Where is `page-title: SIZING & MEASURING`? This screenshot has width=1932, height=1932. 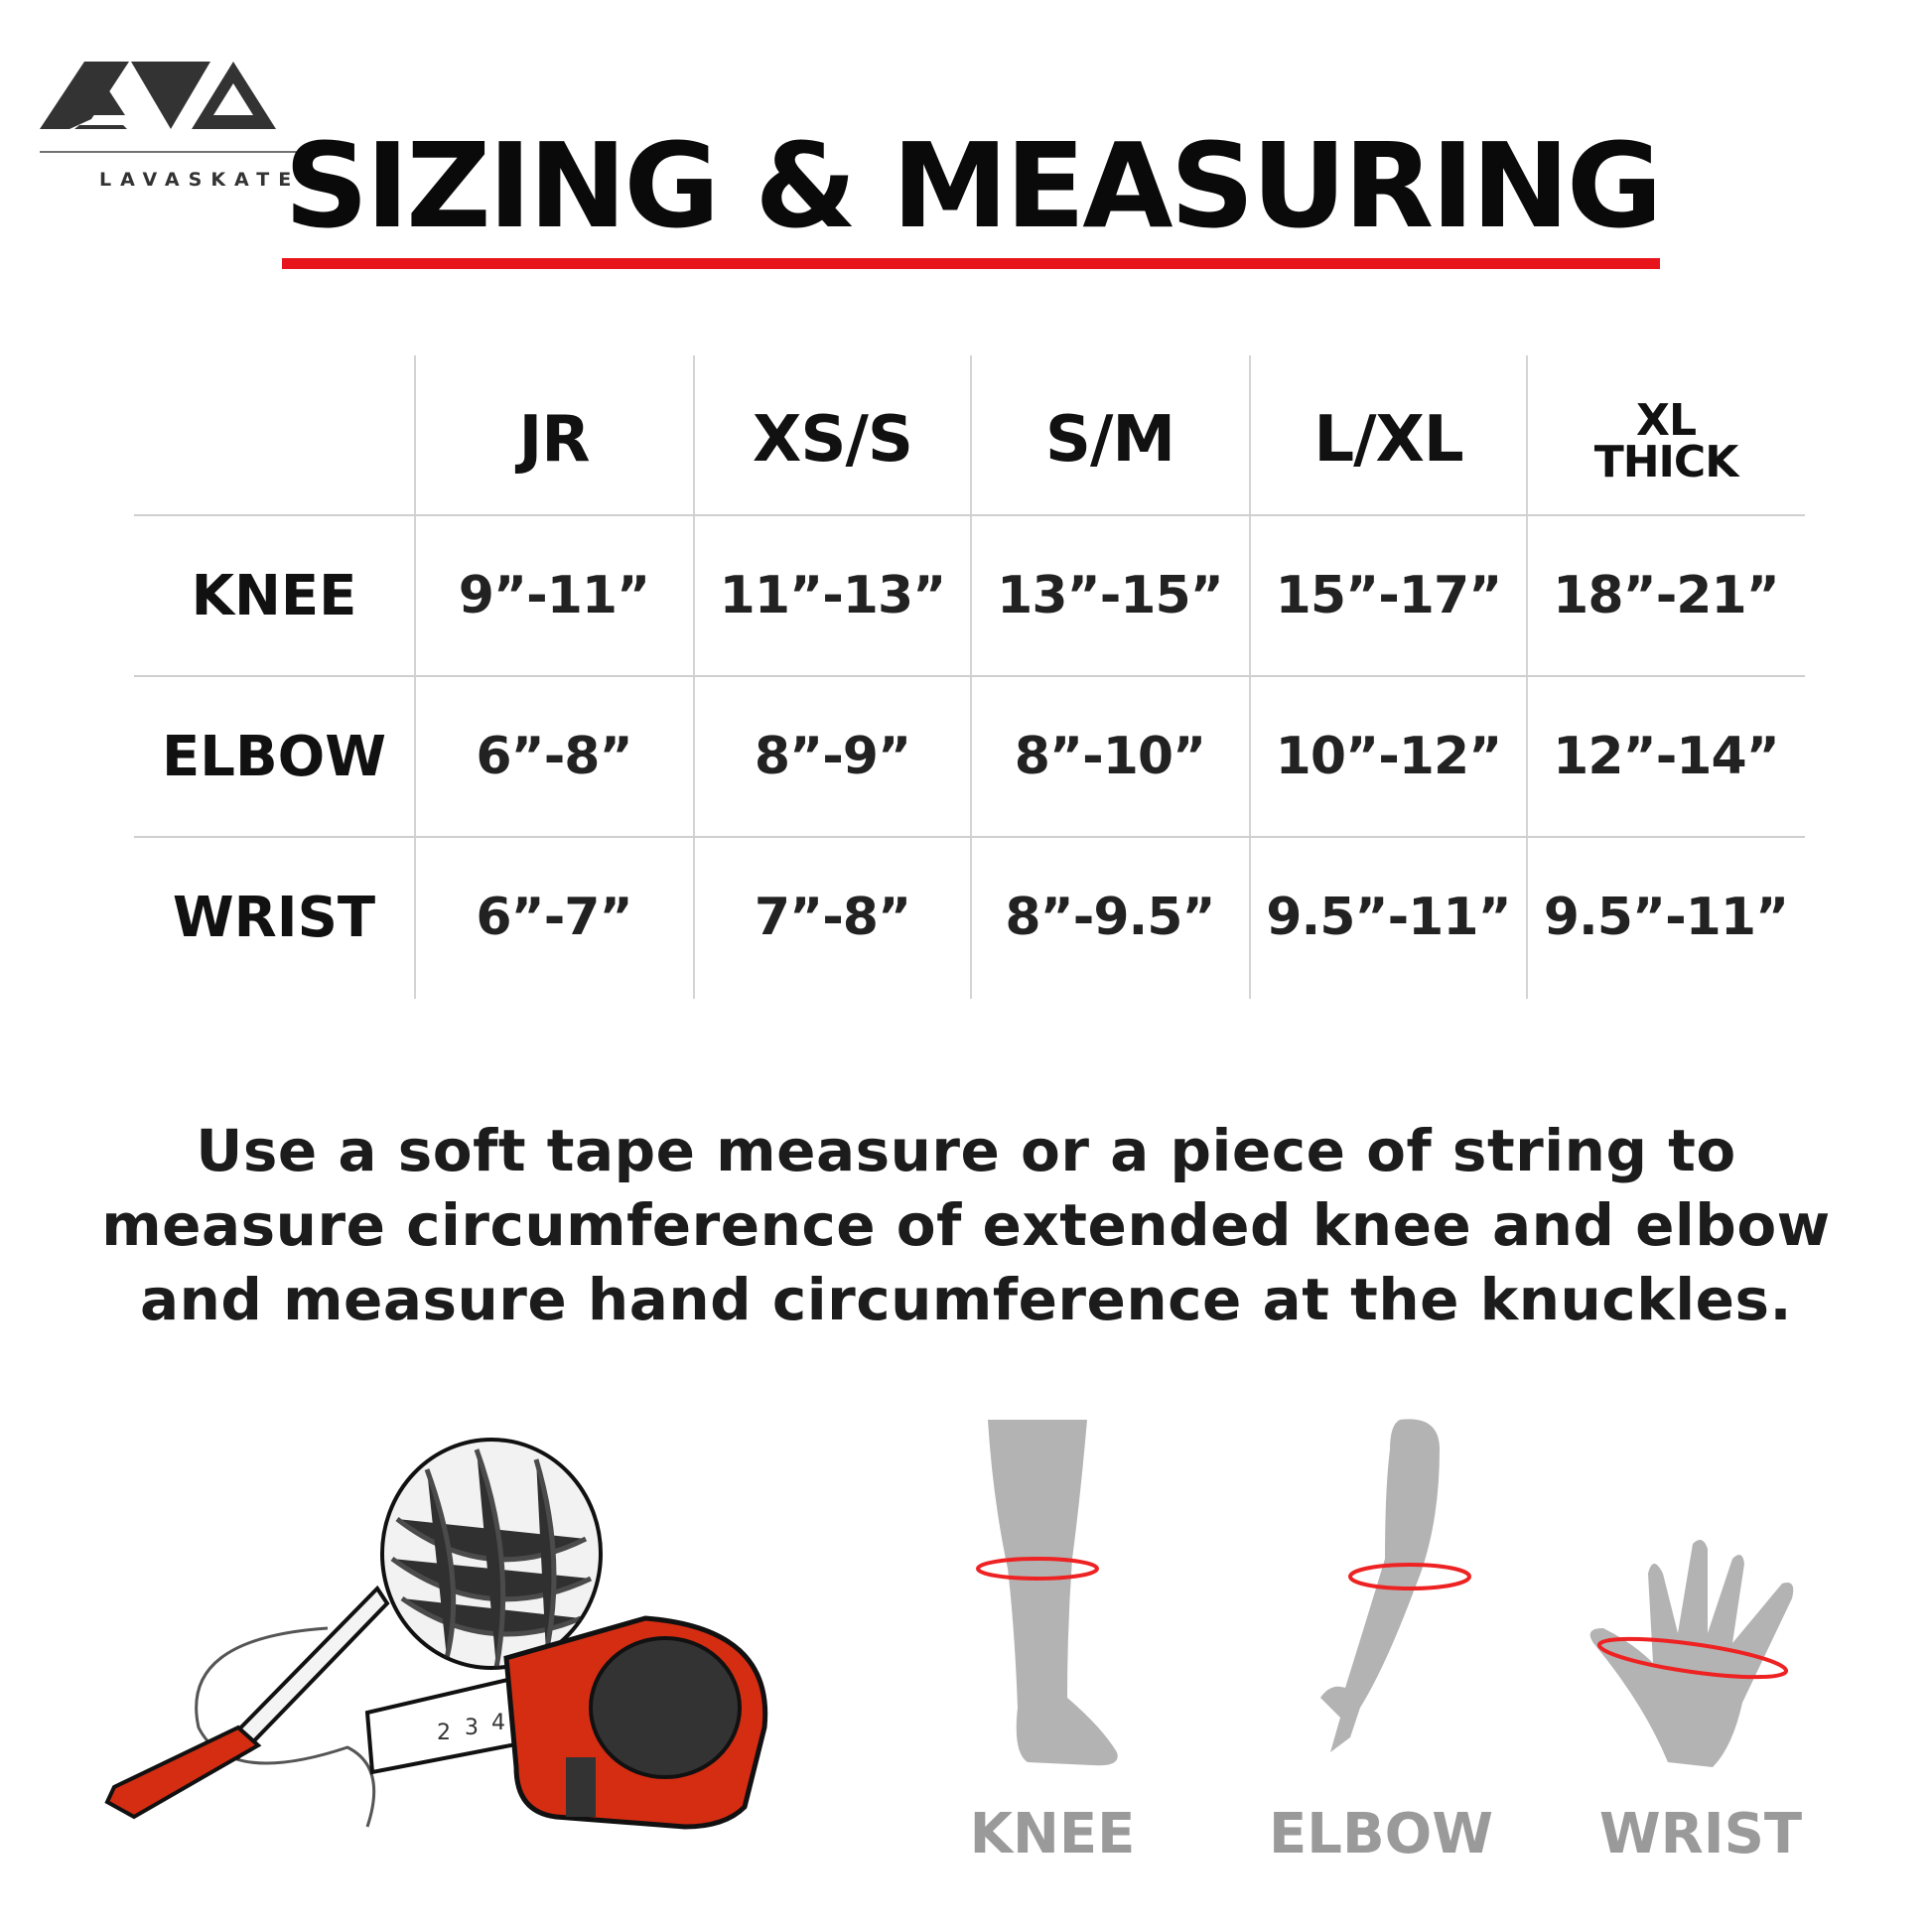
page-title: SIZING & MEASURING is located at coordinates (974, 185).